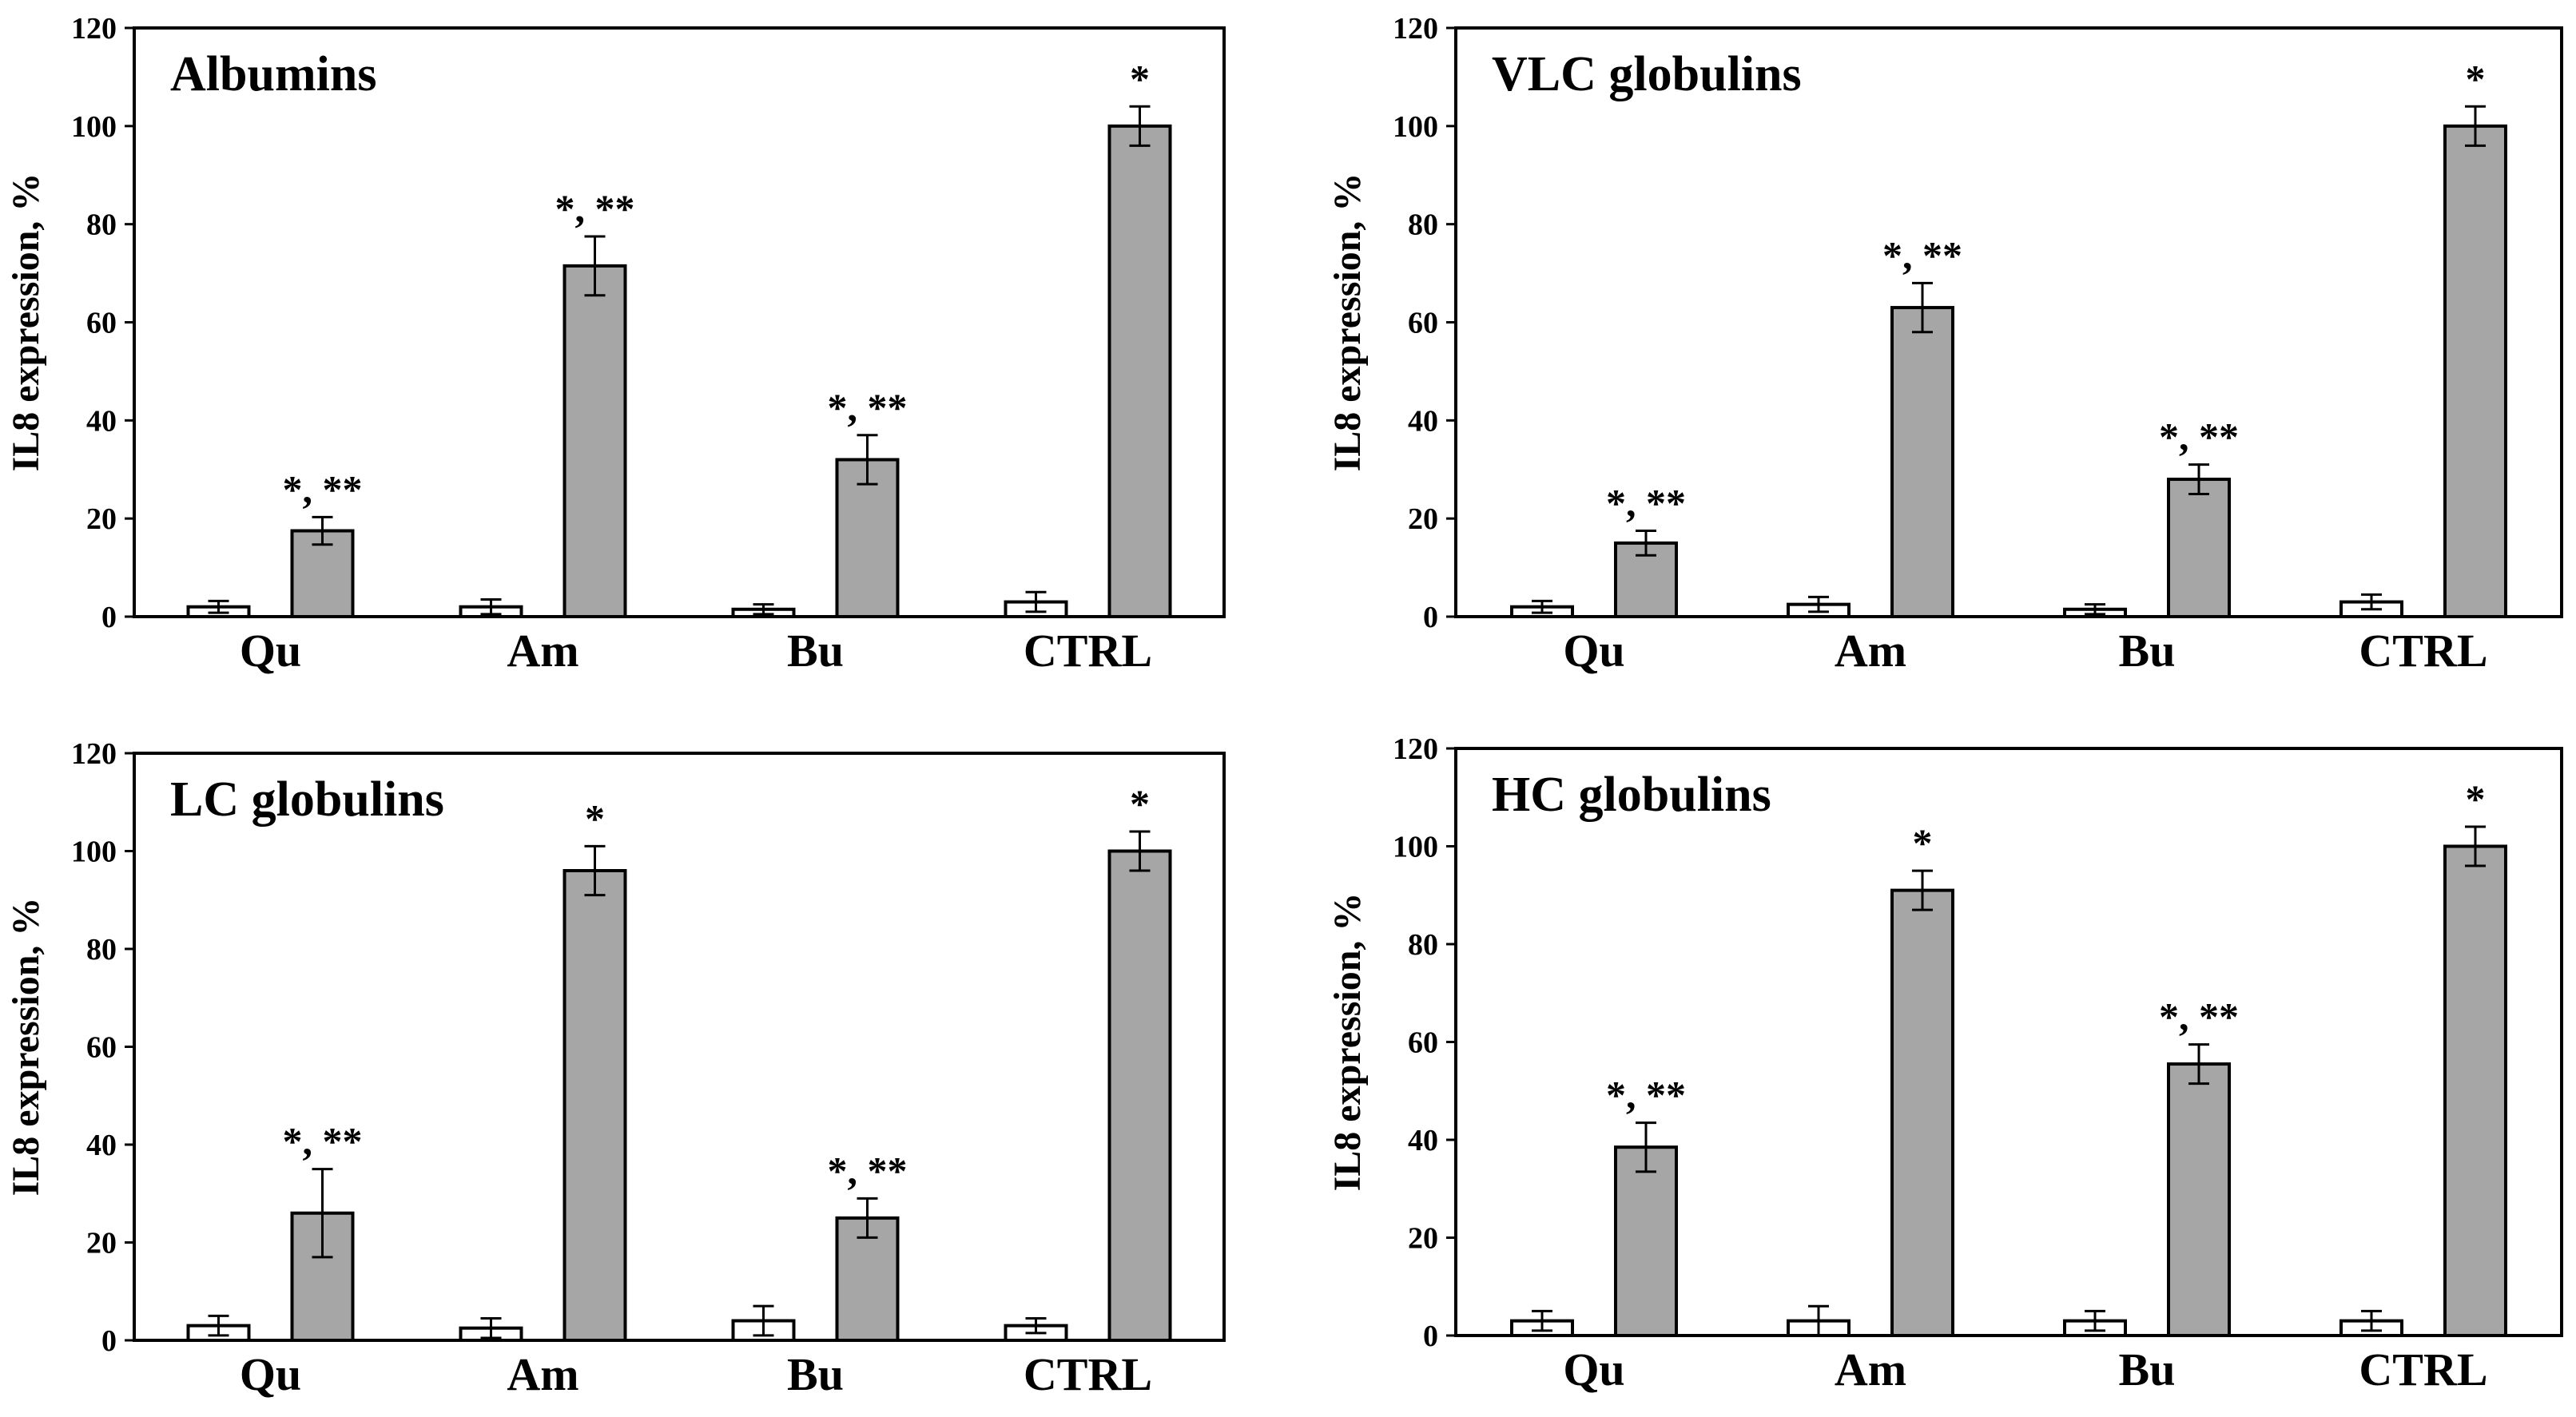  What do you see at coordinates (273, 74) in the screenshot?
I see `chart-title: Albumins` at bounding box center [273, 74].